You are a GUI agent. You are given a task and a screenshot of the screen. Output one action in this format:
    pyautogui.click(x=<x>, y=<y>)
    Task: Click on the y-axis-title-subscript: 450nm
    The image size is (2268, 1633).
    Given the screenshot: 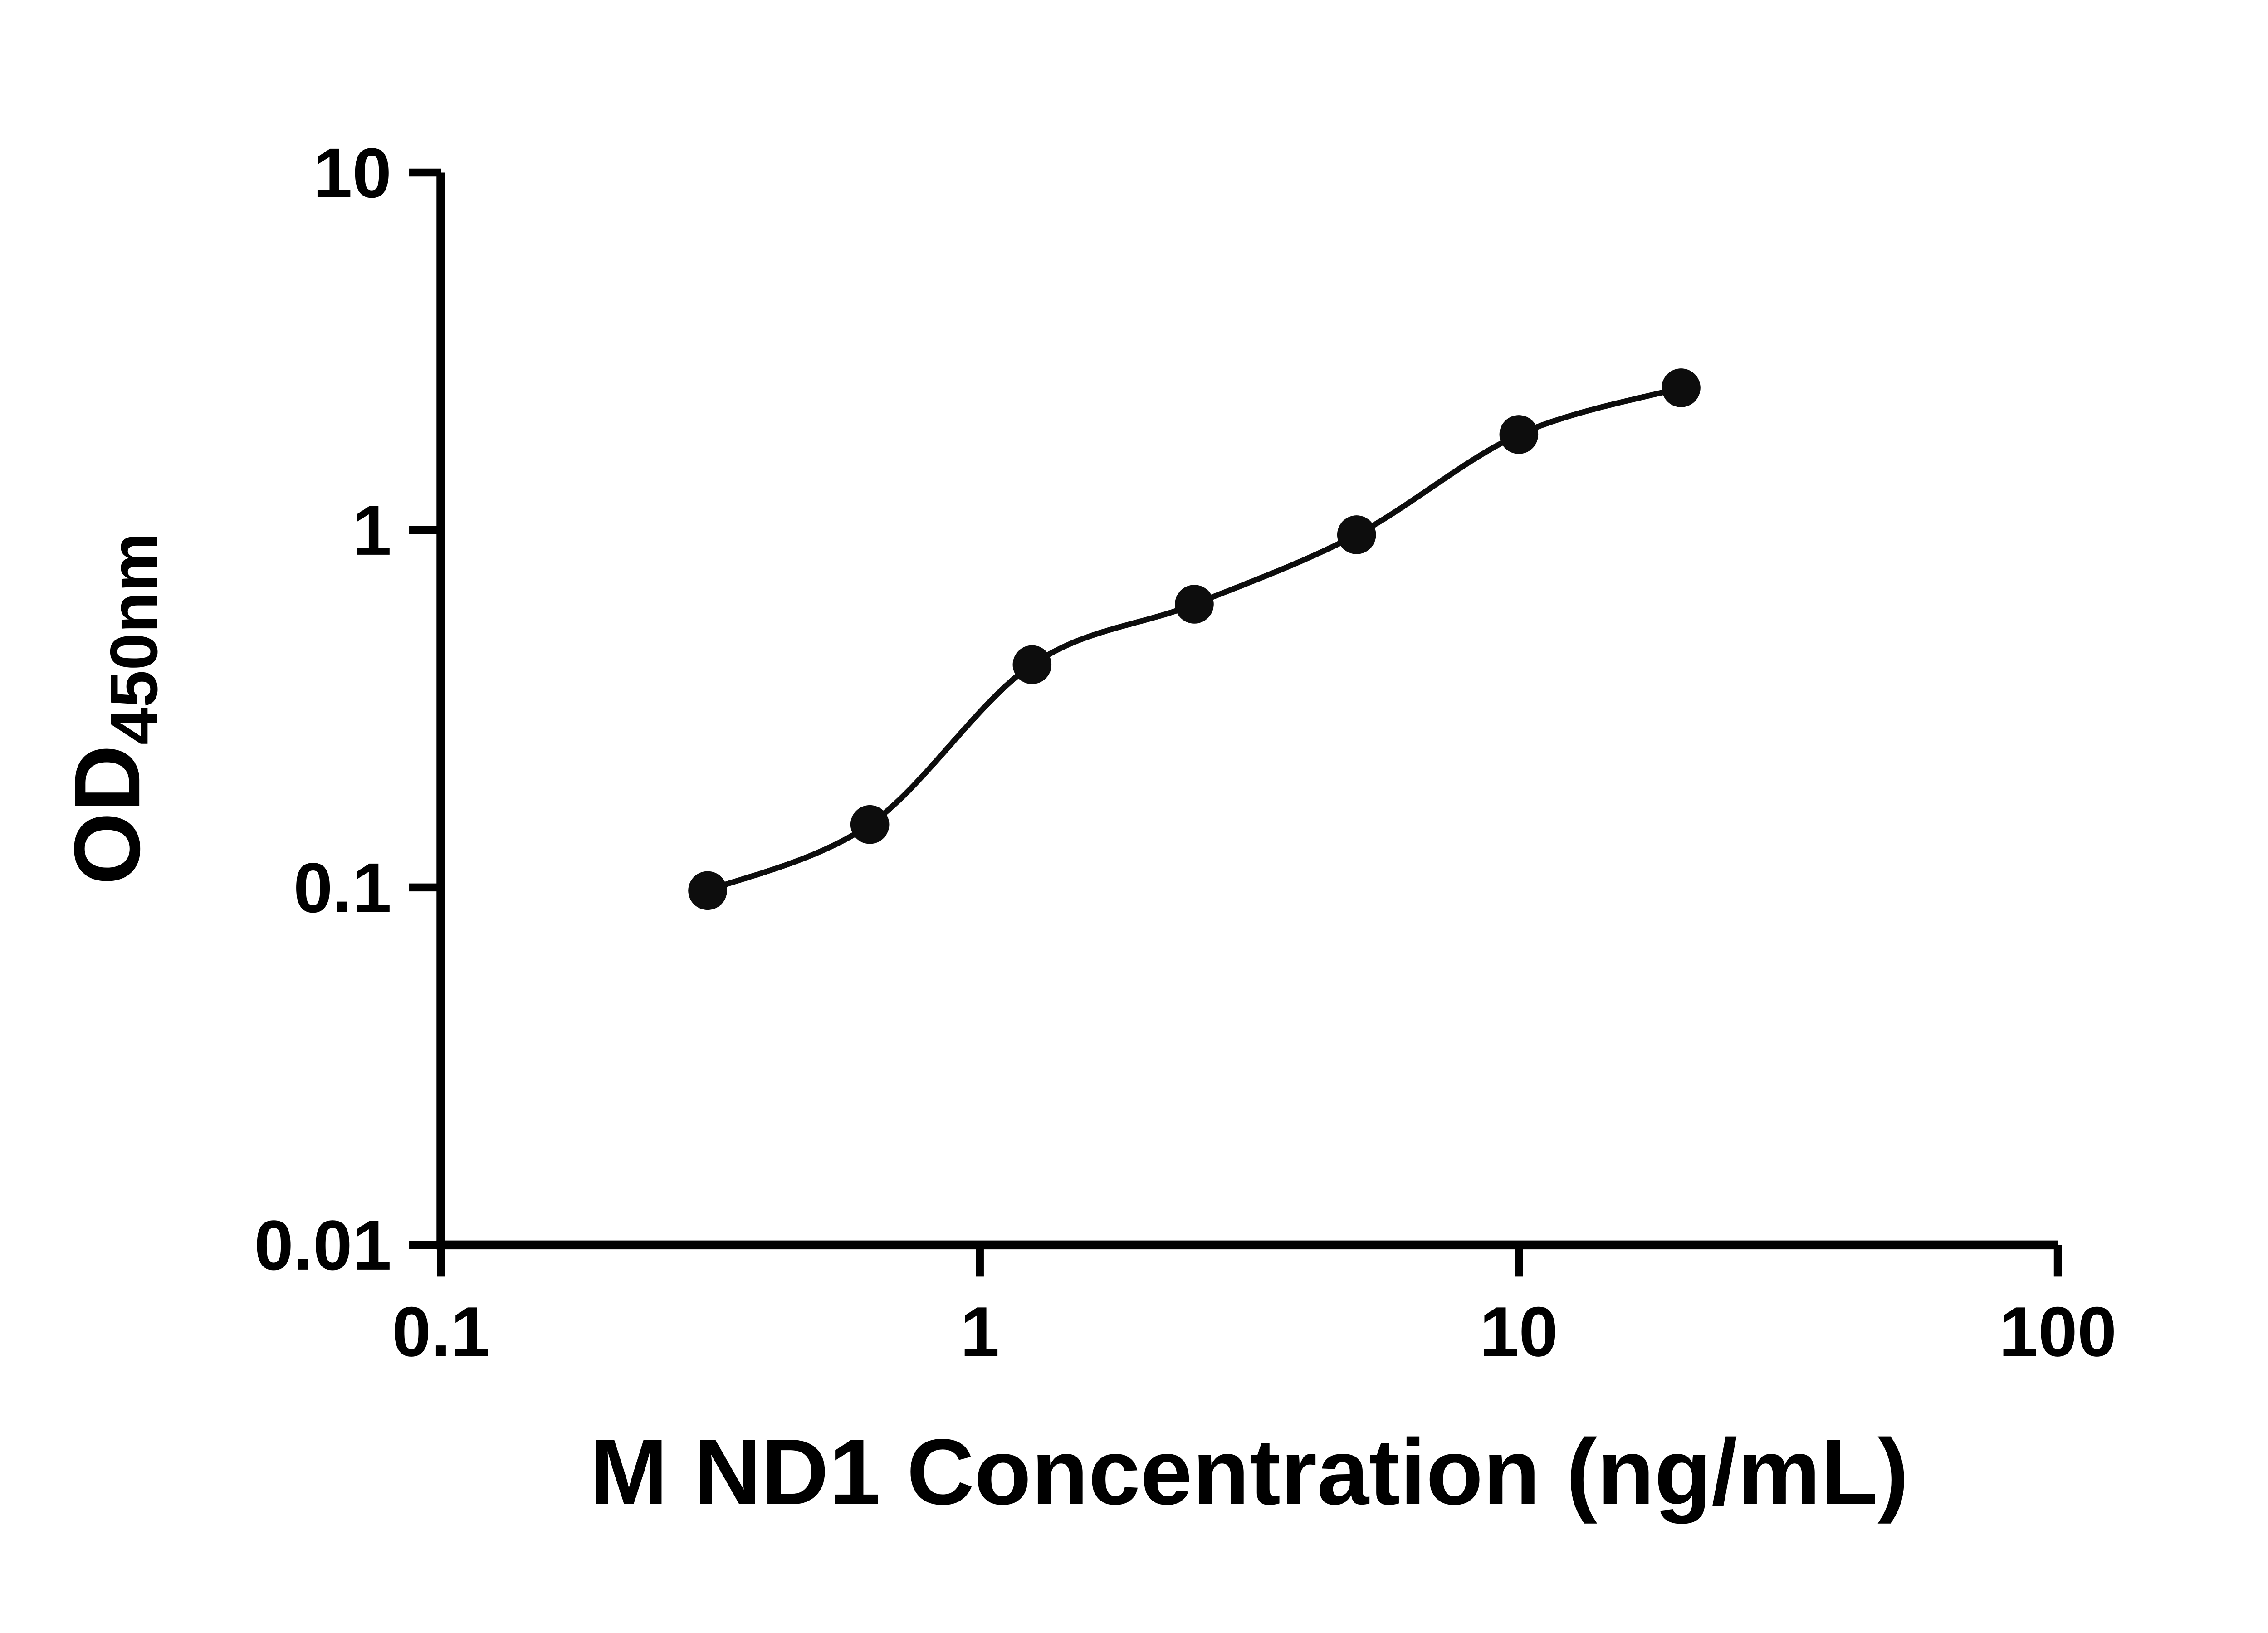 What is the action you would take?
    pyautogui.click(x=134, y=639)
    